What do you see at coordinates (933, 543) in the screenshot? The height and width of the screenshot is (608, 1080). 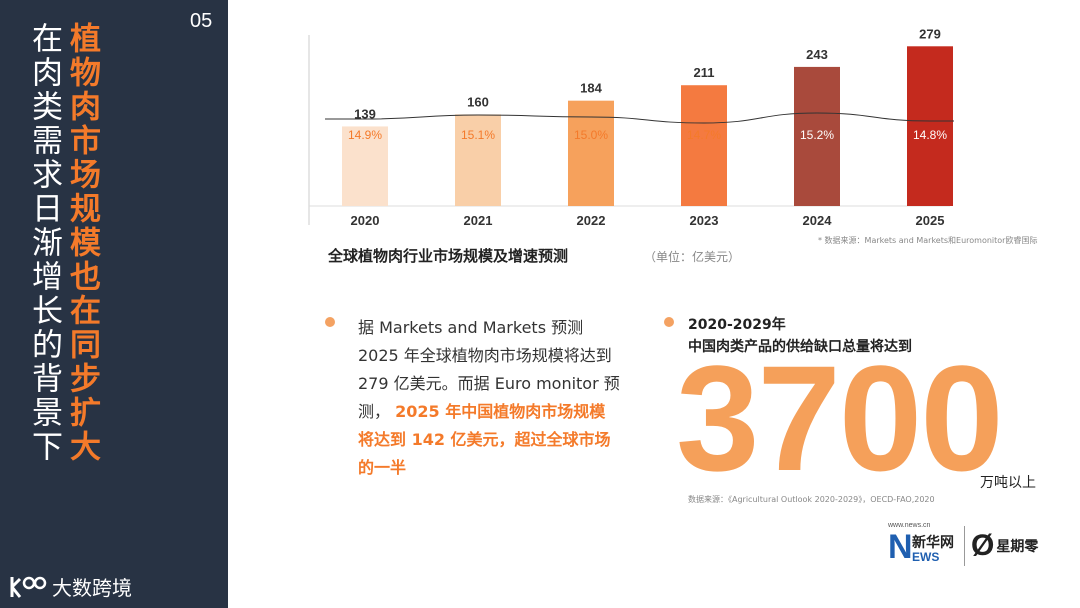 I see `xinhua-name: 新华网` at bounding box center [933, 543].